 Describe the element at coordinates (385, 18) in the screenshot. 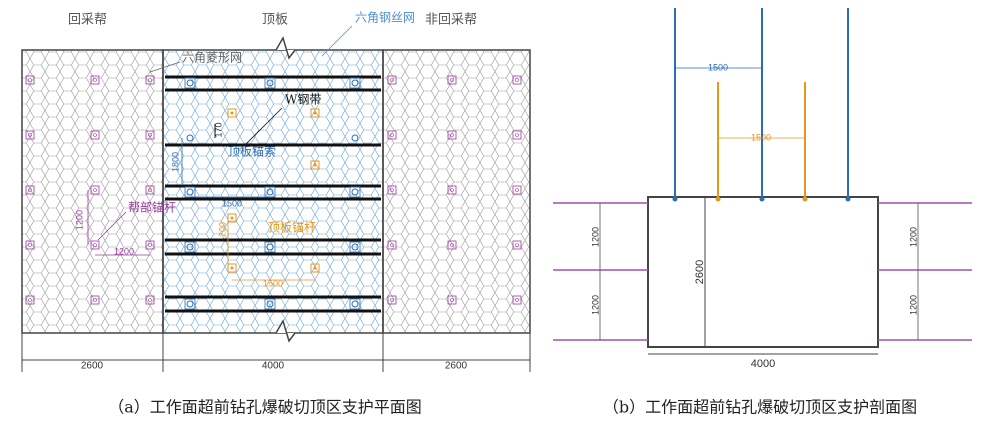

I see `label: 六角钢丝网` at that location.